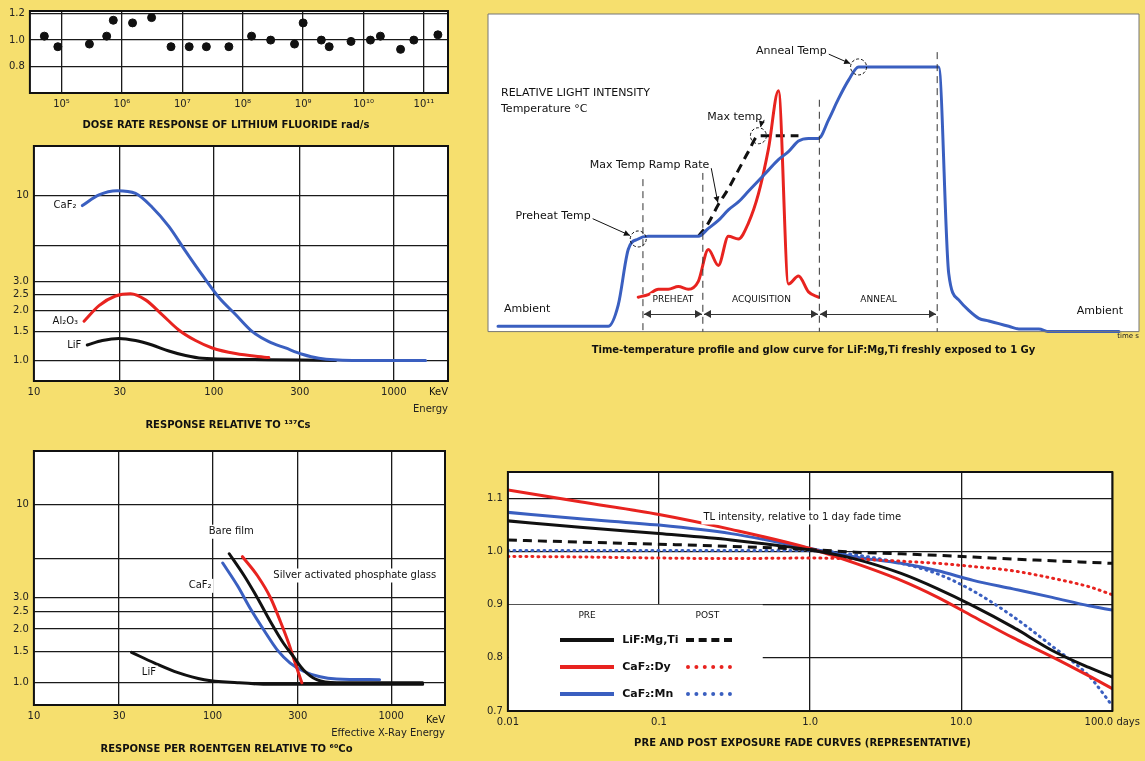 The height and width of the screenshot is (761, 1145). Describe the element at coordinates (735, 116) in the screenshot. I see `annotation: Max temp` at that location.